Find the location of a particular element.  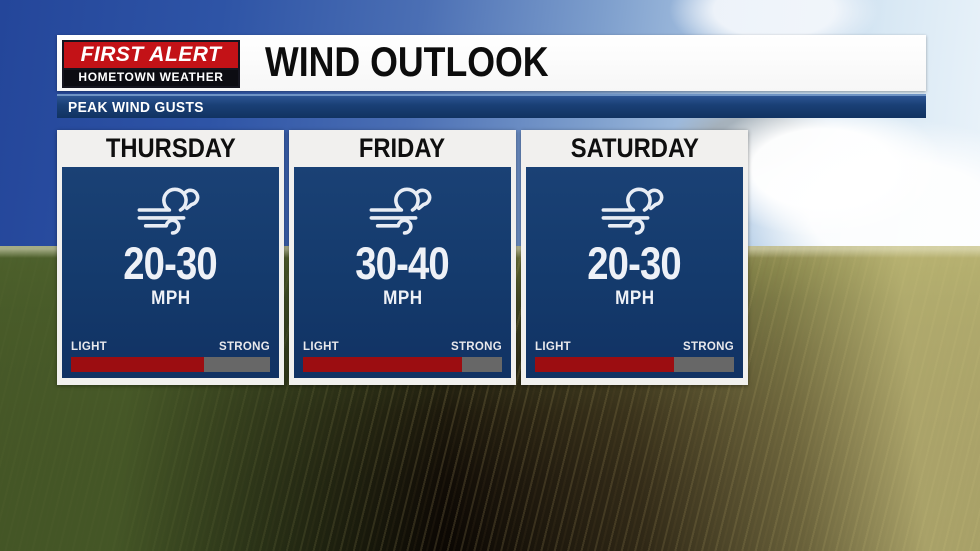

station-logo: FIRST ALERT HOMETOWN WEATHER is located at coordinates (151, 64).